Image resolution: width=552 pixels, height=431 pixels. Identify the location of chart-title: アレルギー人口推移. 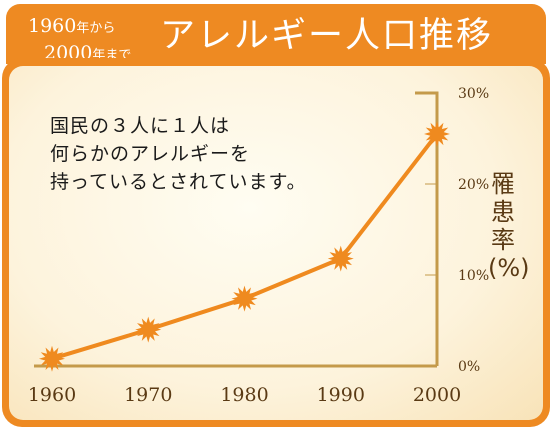
(327, 36).